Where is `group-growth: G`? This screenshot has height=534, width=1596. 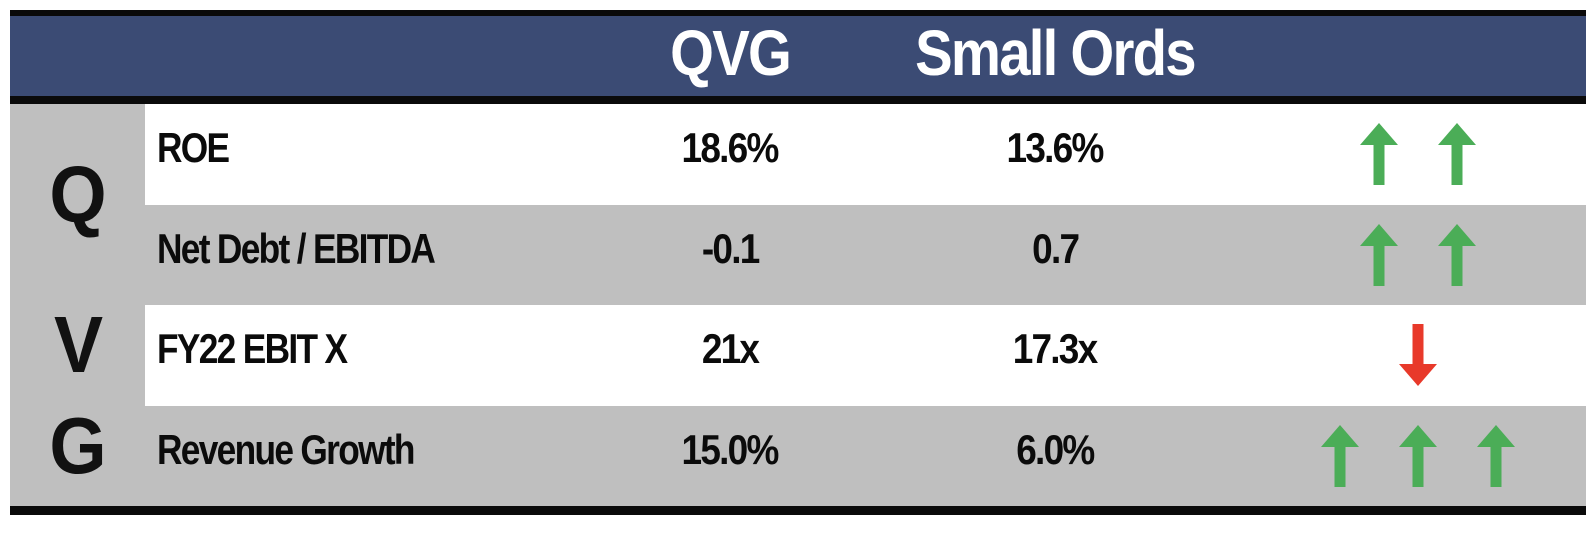 group-growth: G is located at coordinates (77, 454).